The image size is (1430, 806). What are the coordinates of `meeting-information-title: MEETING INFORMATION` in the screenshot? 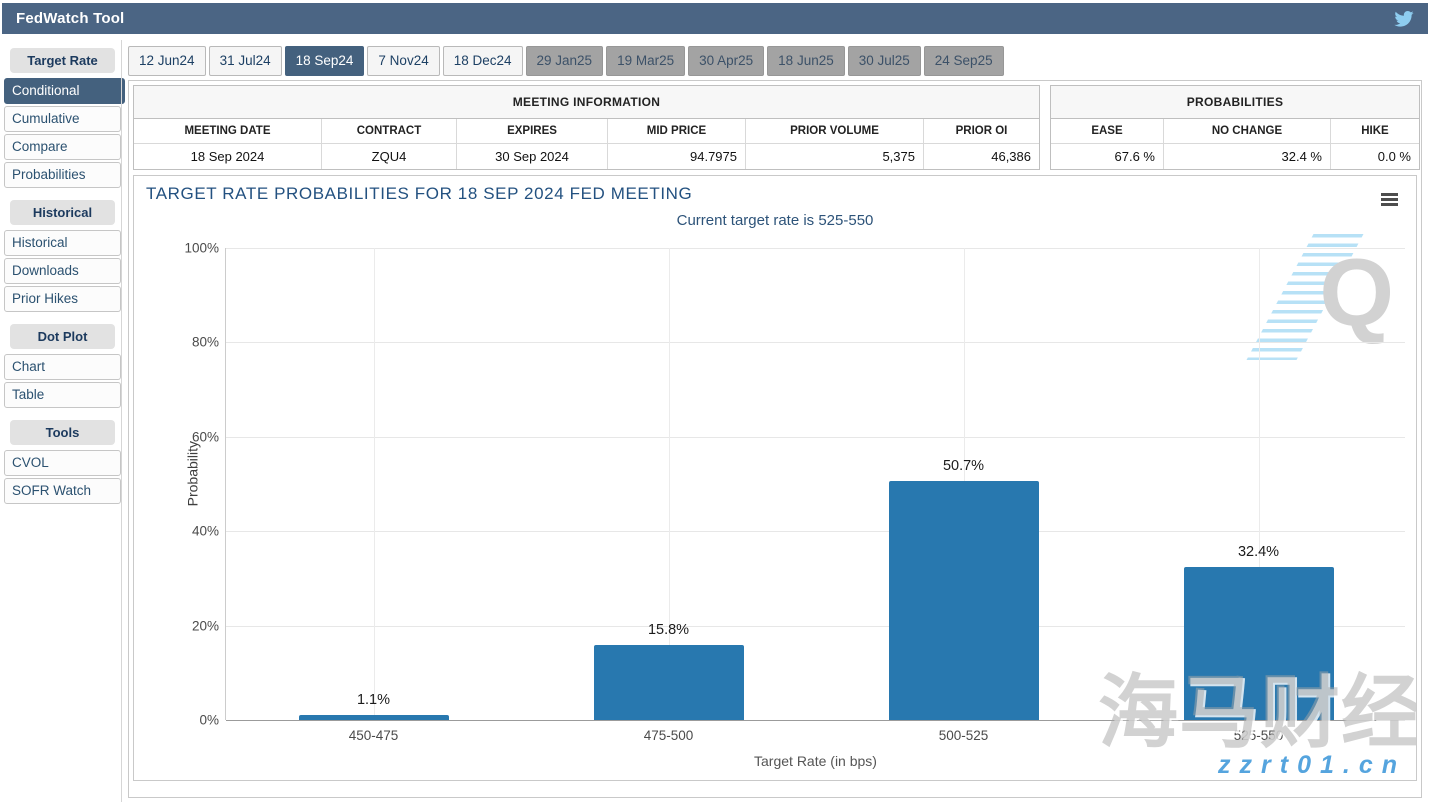 It's located at (586, 102).